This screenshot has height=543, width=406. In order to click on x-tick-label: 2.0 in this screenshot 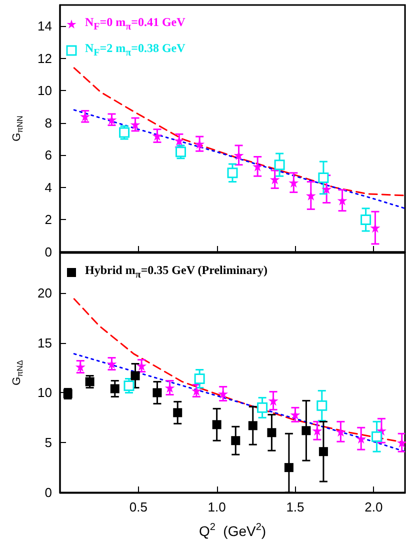, I will do `click(373, 507)`.